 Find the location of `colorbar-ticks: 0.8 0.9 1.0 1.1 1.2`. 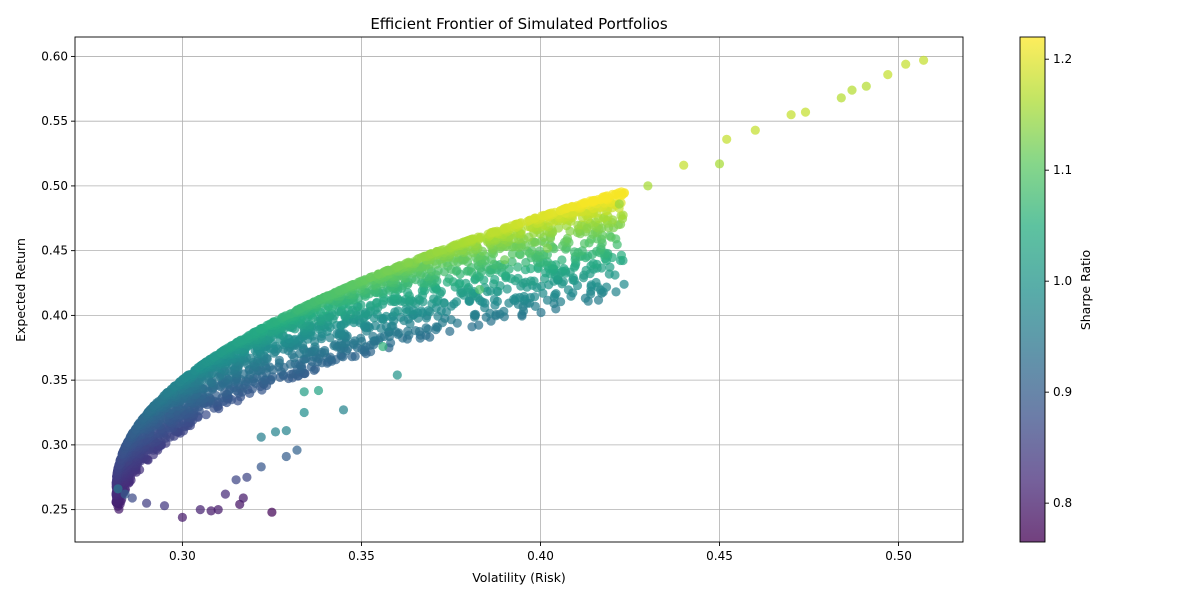

colorbar-ticks: 0.8 0.9 1.0 1.1 1.2 is located at coordinates (1058, 281).